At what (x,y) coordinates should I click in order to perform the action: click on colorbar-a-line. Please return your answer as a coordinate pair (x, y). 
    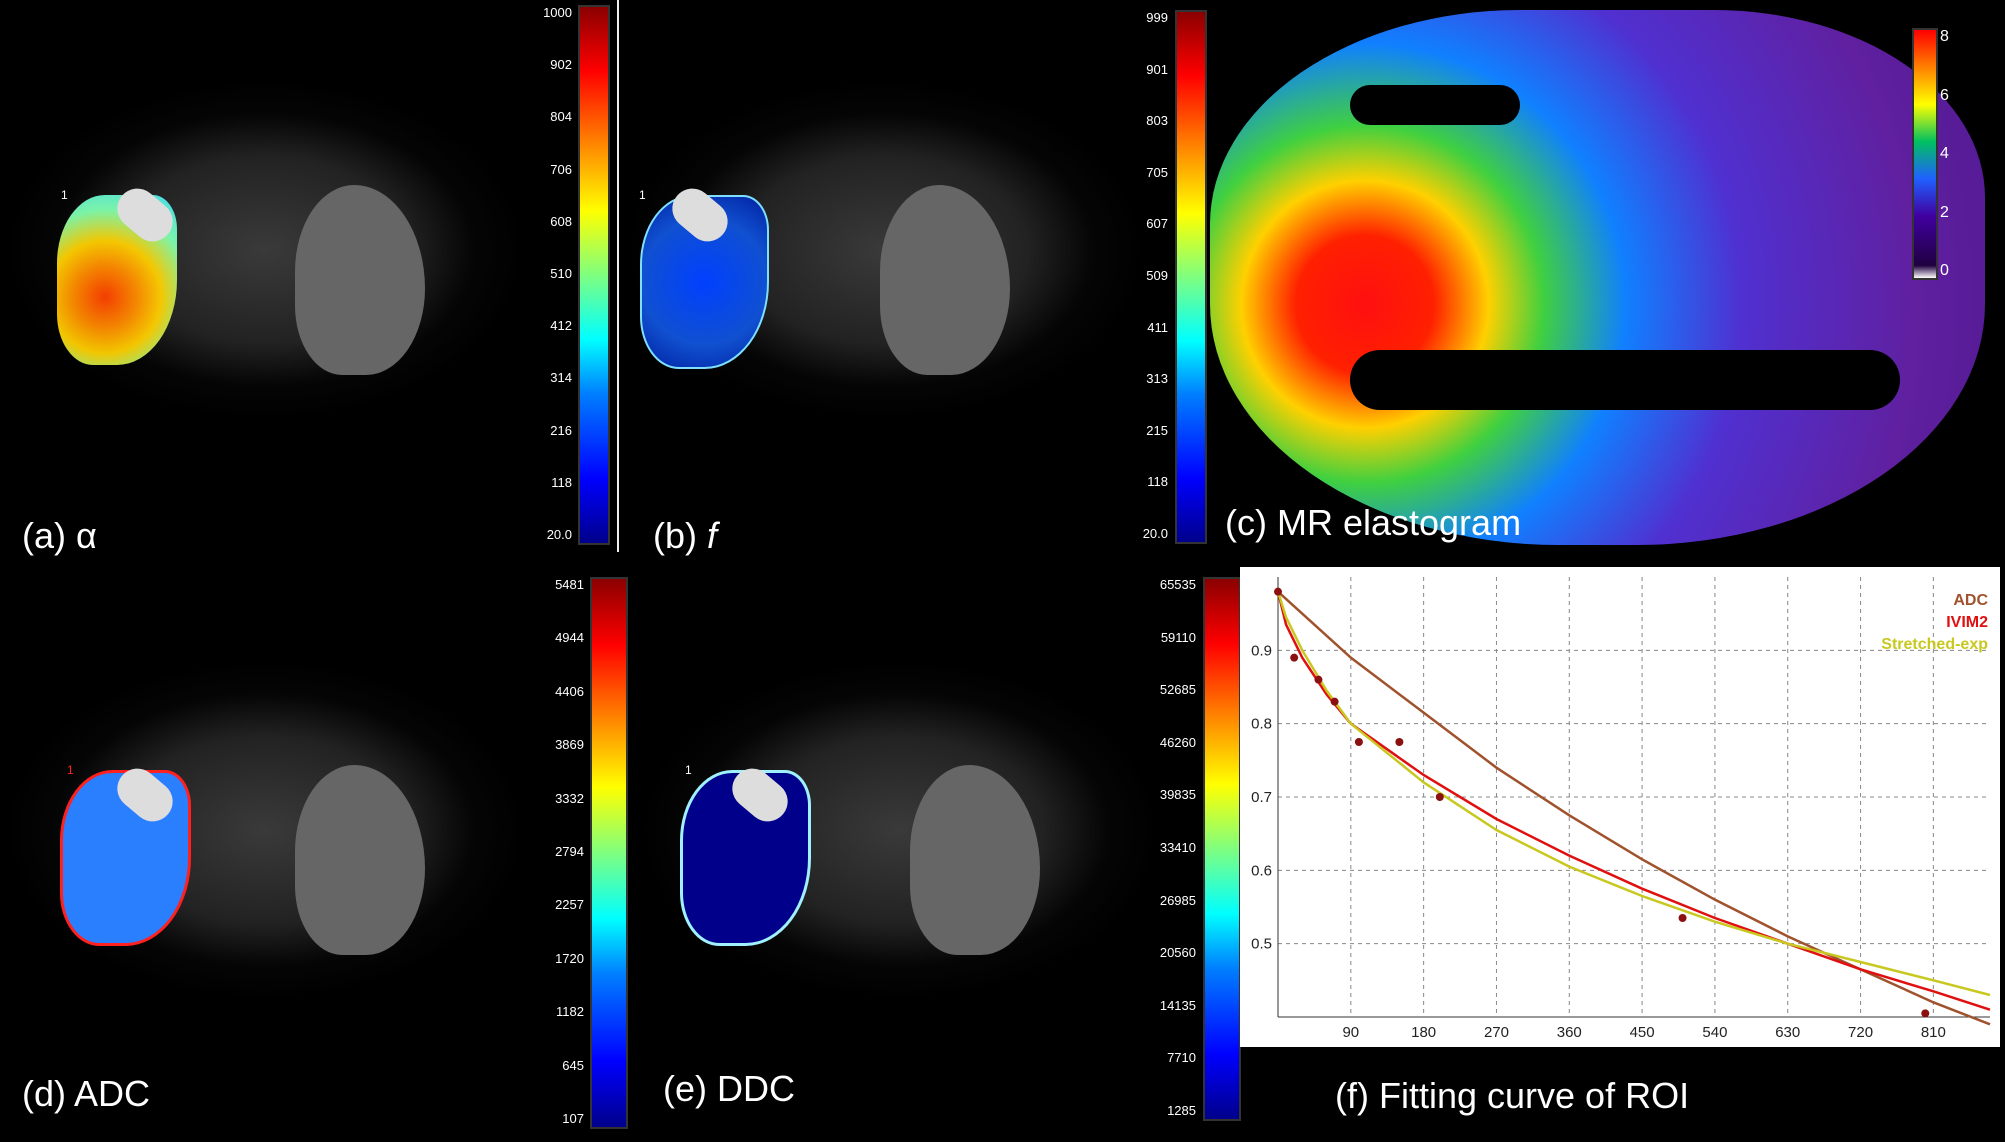
    Looking at the image, I should click on (618, 276).